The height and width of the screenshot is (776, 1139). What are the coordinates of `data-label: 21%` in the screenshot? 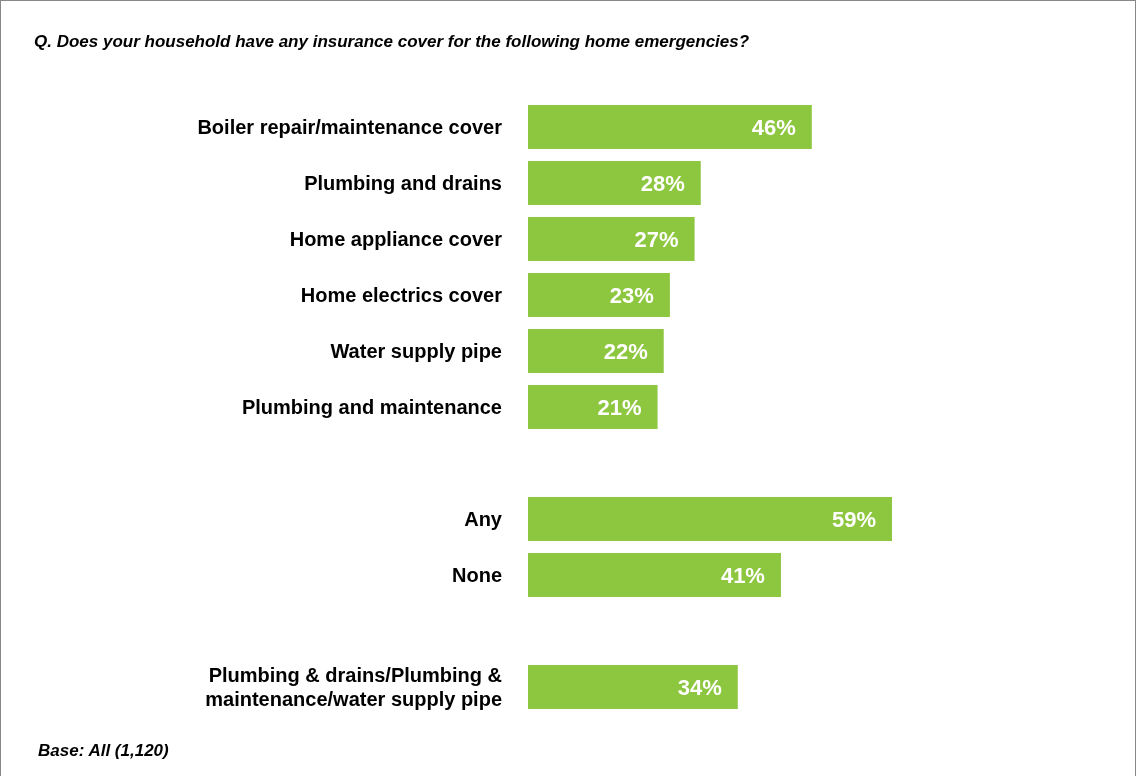 It's located at (619, 407).